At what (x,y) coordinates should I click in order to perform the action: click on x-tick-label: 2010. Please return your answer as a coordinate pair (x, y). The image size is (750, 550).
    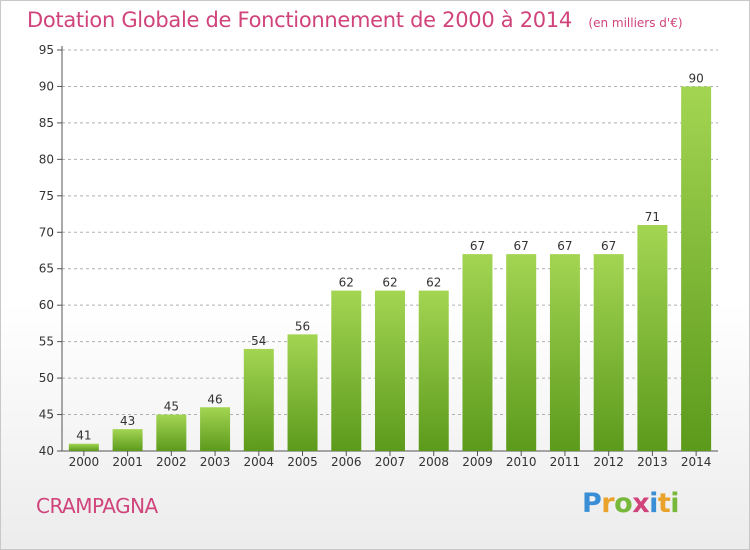
    Looking at the image, I should click on (521, 462).